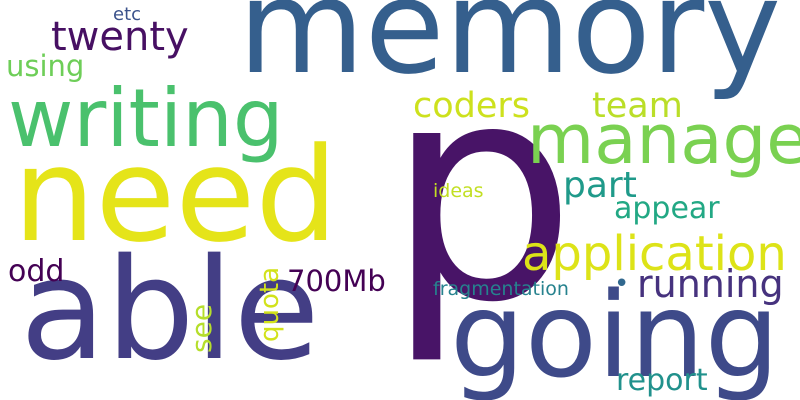 This screenshot has height=400, width=800. I want to click on word-writing: writing, so click(146, 118).